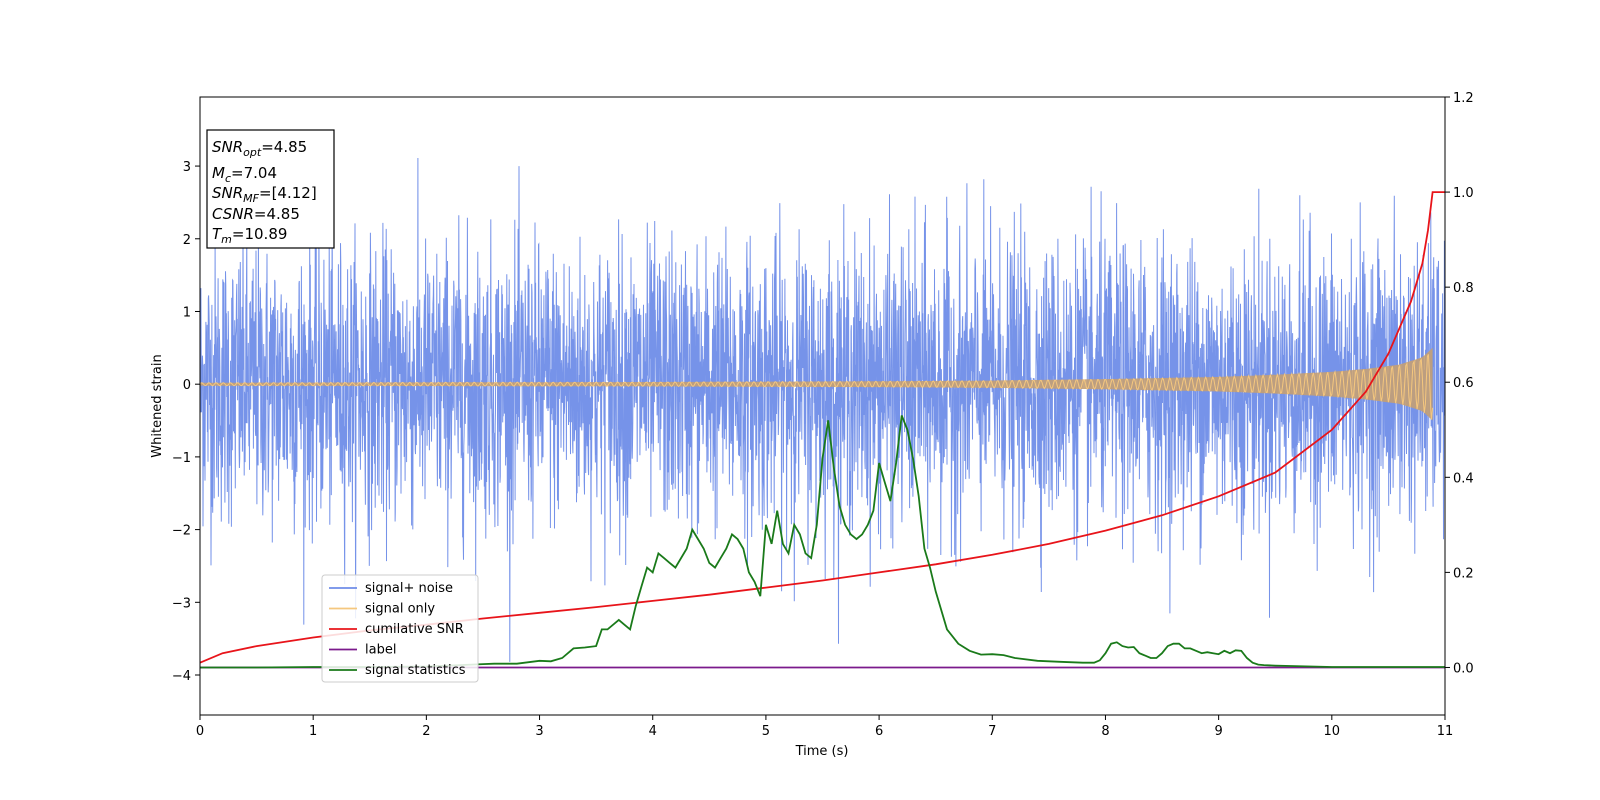 The width and height of the screenshot is (1600, 800). I want to click on series-signal-only-line, so click(817, 387).